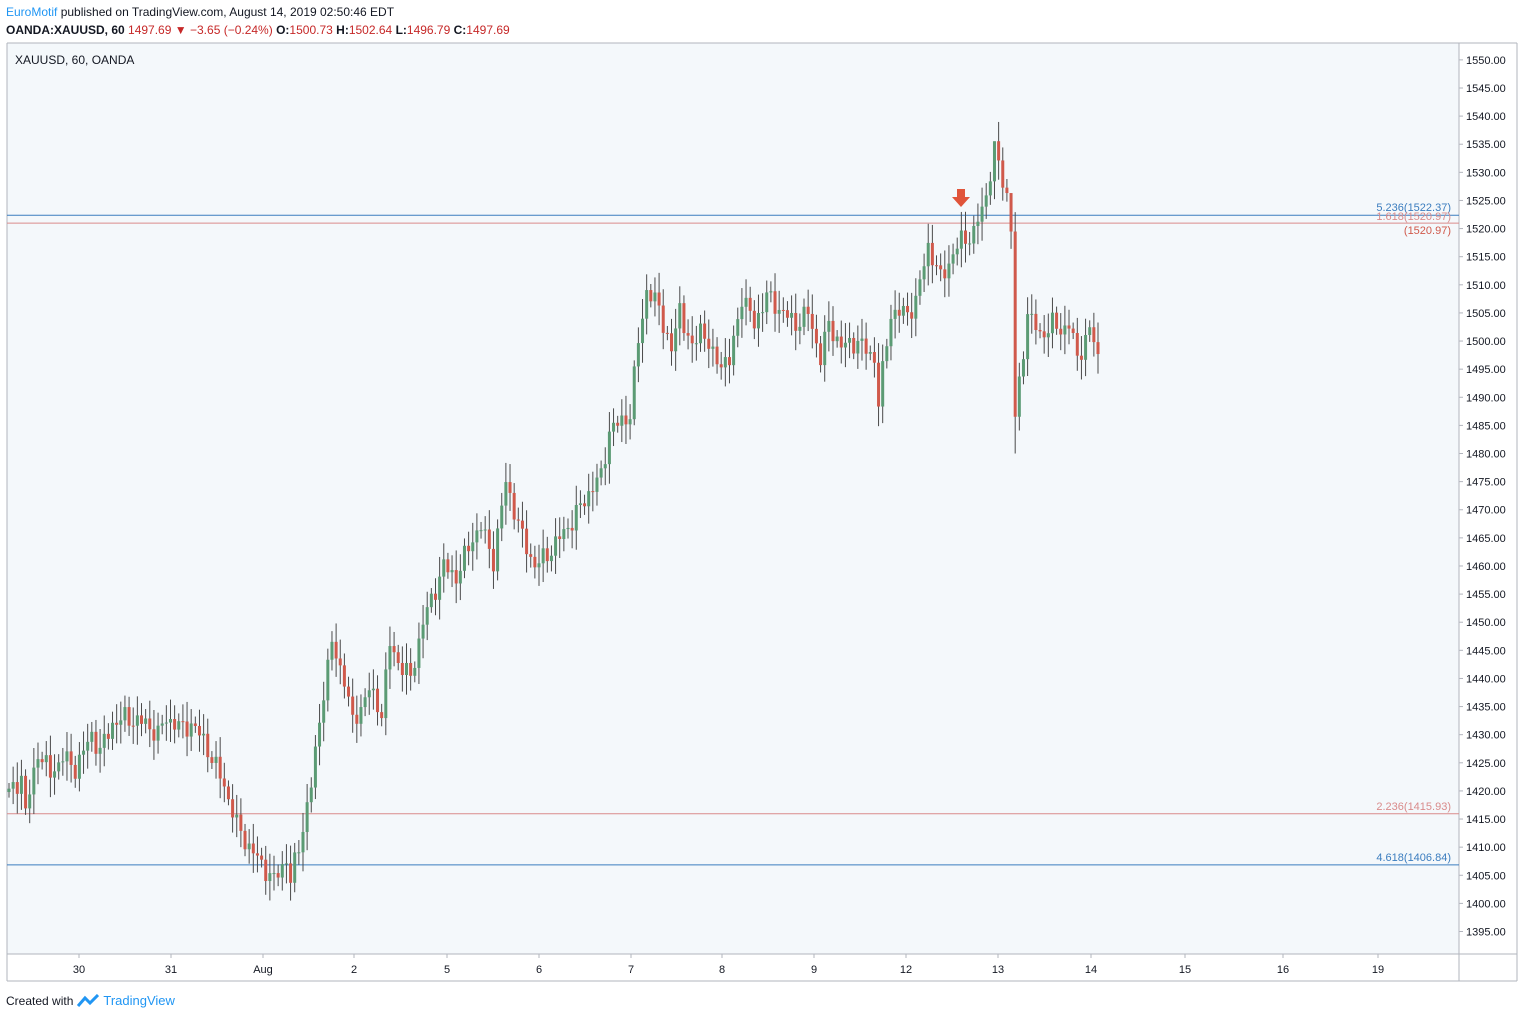 Image resolution: width=1523 pixels, height=1018 pixels. What do you see at coordinates (814, 970) in the screenshot?
I see `x-tick-label: 9` at bounding box center [814, 970].